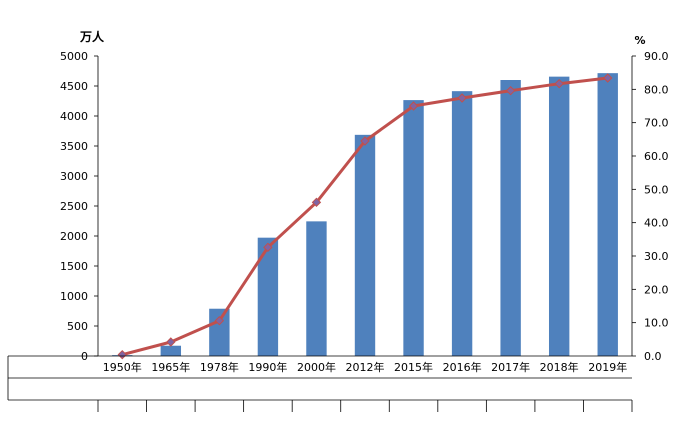 The width and height of the screenshot is (681, 428). What do you see at coordinates (653, 356) in the screenshot?
I see `y-right-tick-label: 0.0` at bounding box center [653, 356].